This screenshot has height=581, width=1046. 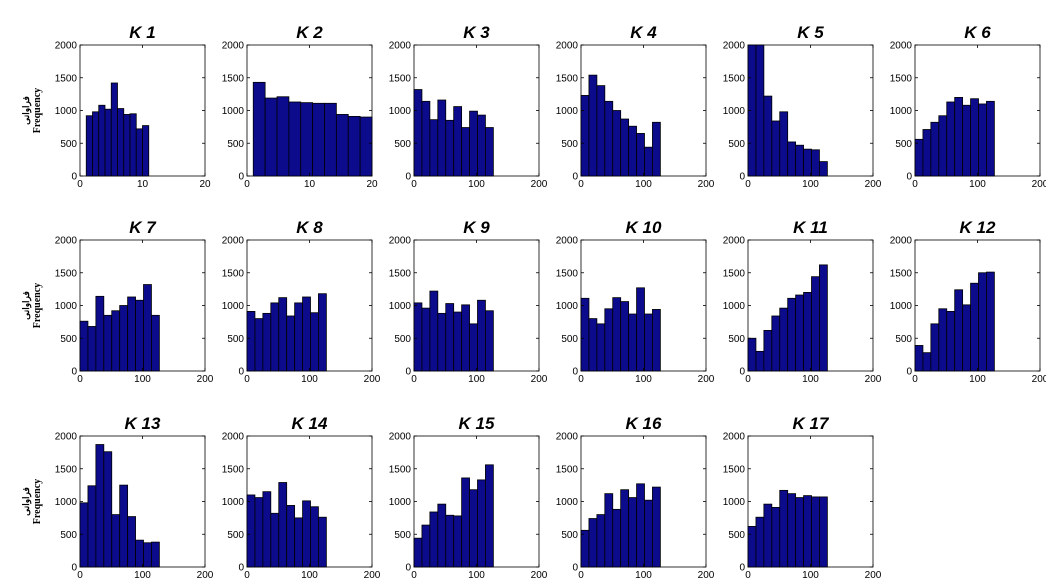 I want to click on panel-k8: K 8 0 500 1000 1500 2000 0 100 200, so click(x=301, y=301).